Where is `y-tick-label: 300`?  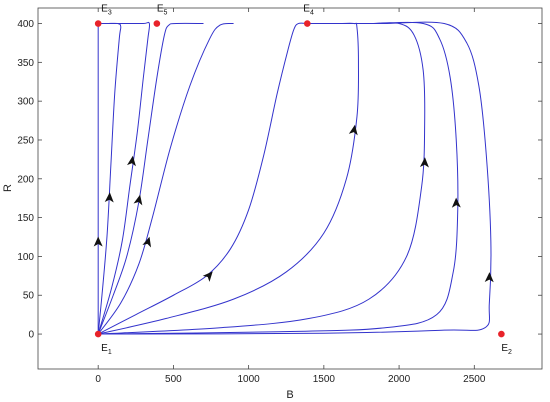
y-tick-label: 300 is located at coordinates (25, 102).